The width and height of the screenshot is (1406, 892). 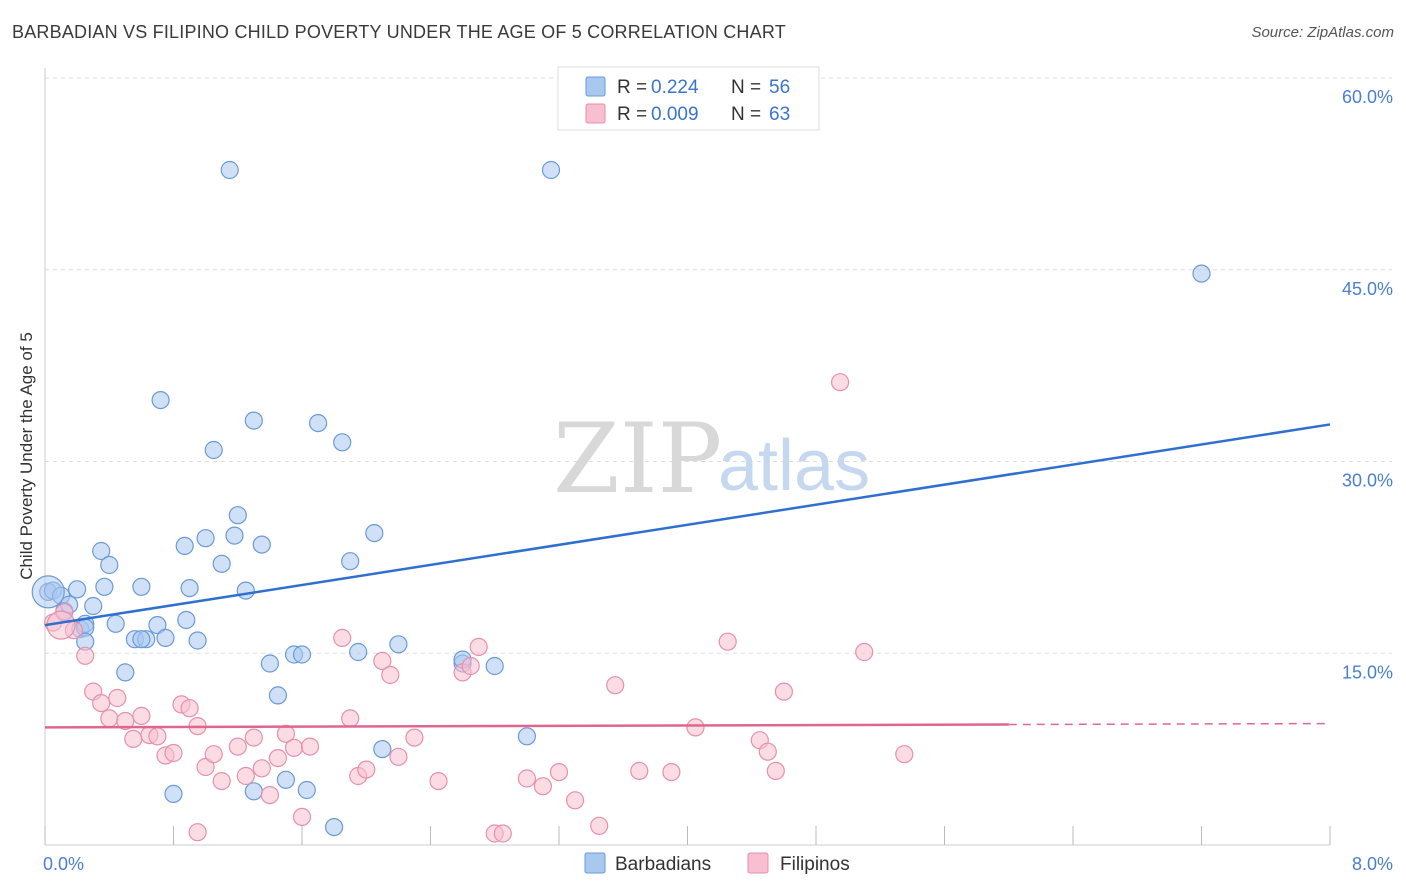 I want to click on y-tick-labels: 15.0% 30.0% 45.0% 60.0%, so click(x=1367, y=384).